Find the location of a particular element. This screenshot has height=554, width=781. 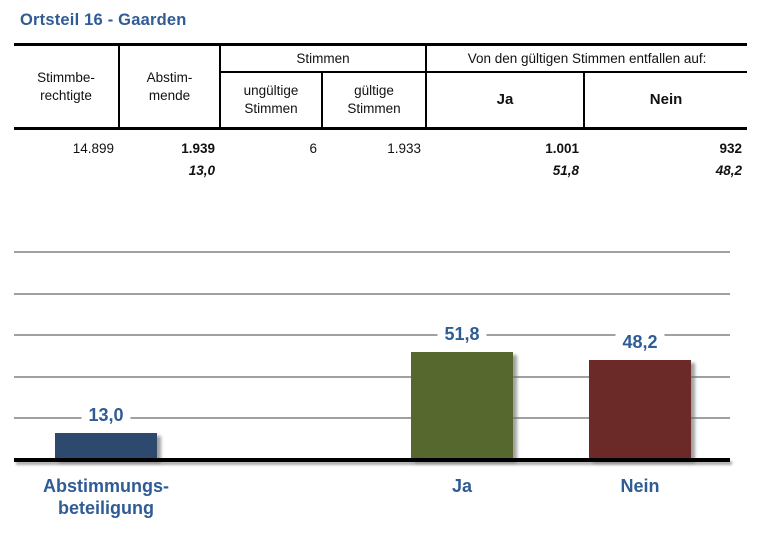

header-stimmen-group: Stimmen is located at coordinates (324, 58).